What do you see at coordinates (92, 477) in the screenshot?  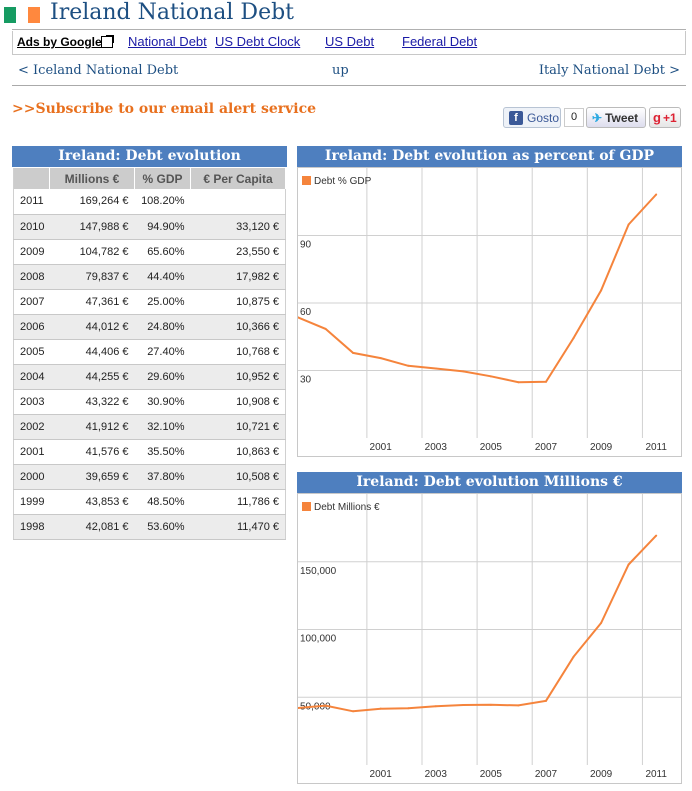 I see `row-millions: 39,659 €` at bounding box center [92, 477].